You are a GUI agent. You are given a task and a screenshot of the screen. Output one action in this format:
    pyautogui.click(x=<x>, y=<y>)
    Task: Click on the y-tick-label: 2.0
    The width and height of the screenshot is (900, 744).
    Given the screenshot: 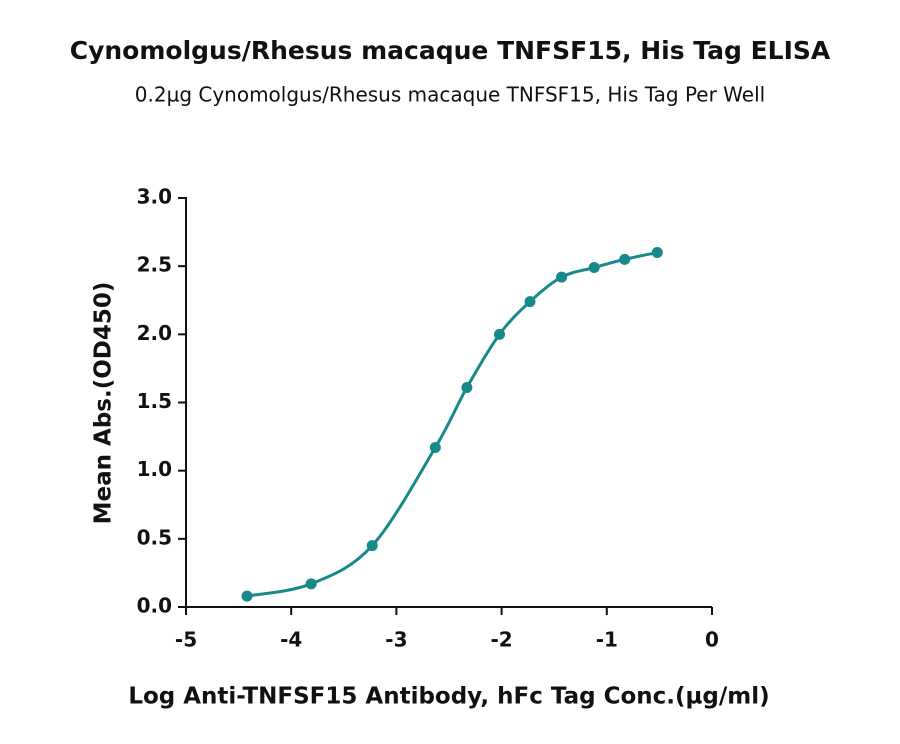 What is the action you would take?
    pyautogui.click(x=154, y=333)
    